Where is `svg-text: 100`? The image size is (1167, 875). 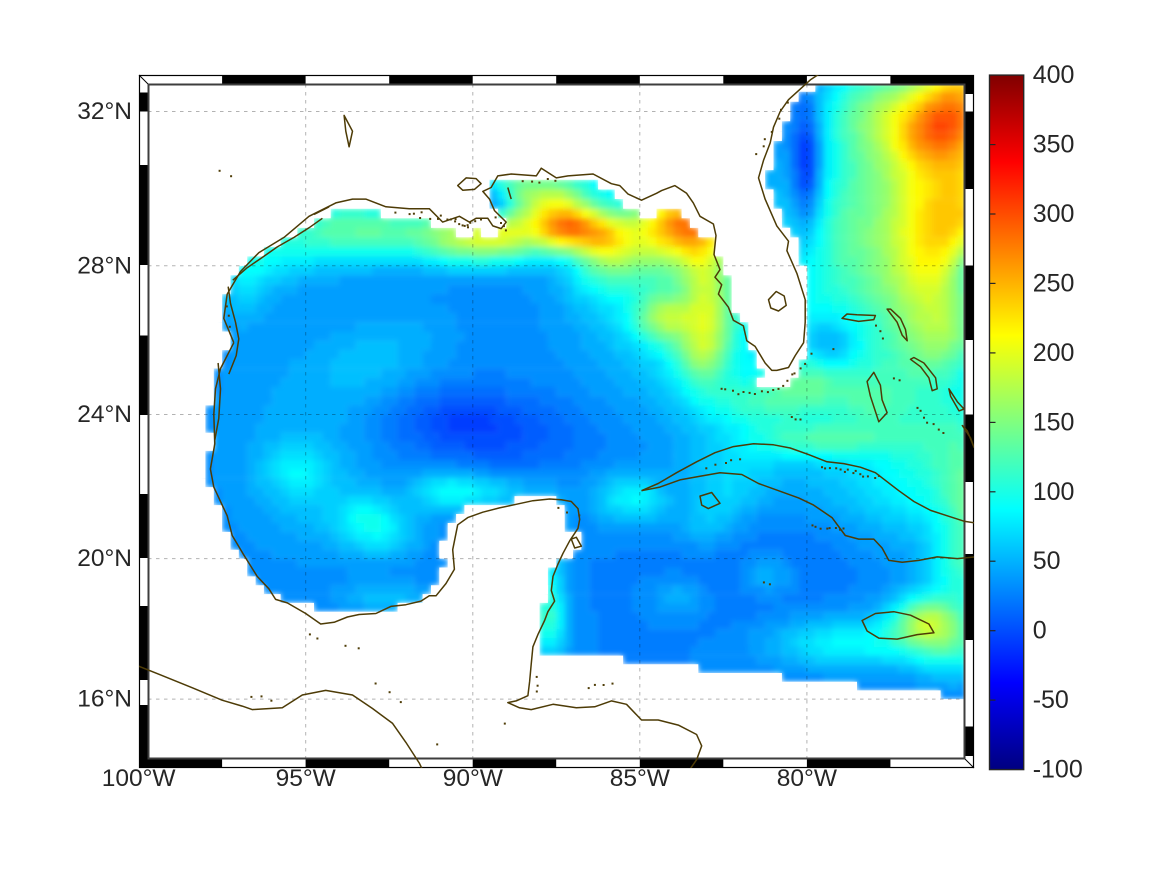
svg-text: 100 is located at coordinates (1054, 492).